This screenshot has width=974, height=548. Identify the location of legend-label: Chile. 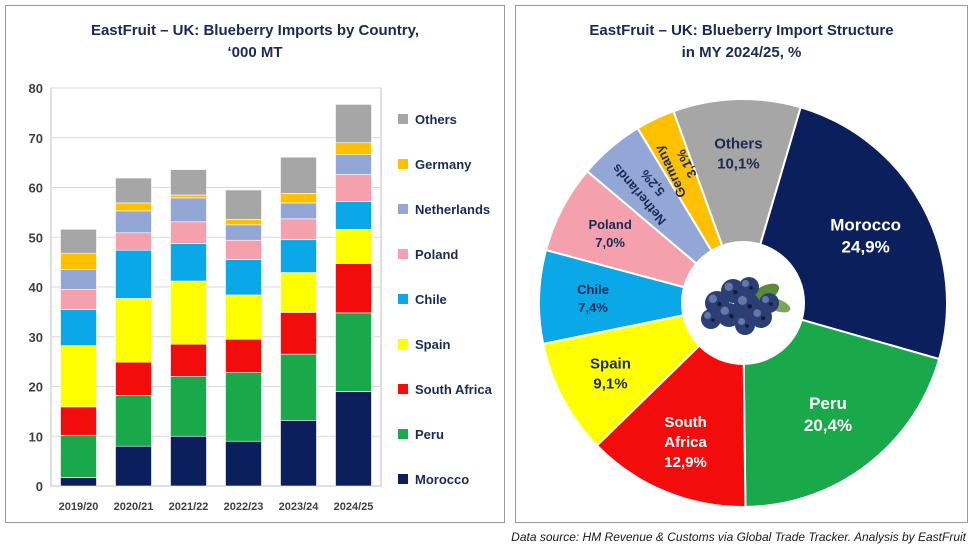
(431, 299).